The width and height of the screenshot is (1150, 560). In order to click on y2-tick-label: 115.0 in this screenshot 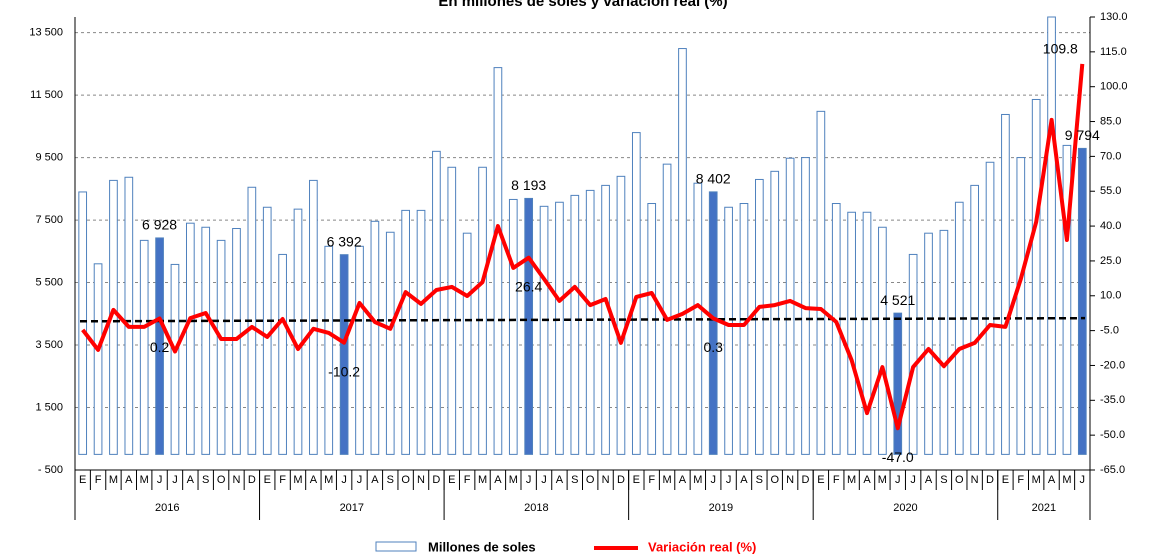, I will do `click(1113, 52)`.